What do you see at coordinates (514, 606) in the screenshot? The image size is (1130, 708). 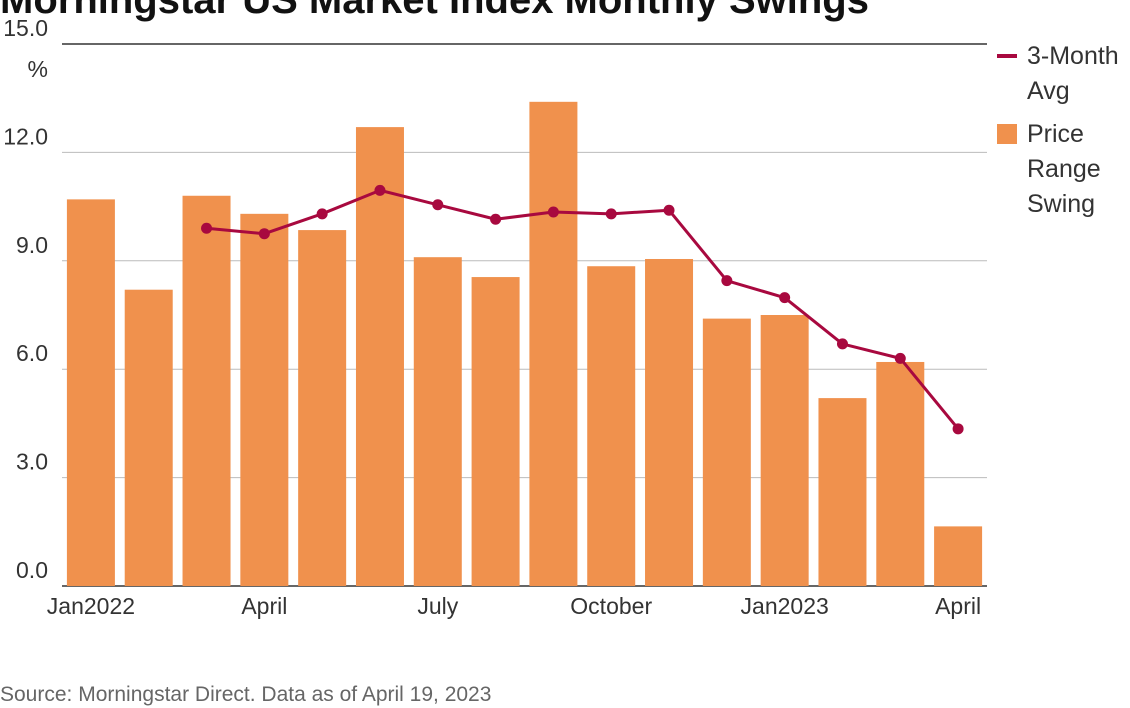 I see `x-axis-ticks: Jan2022 April July October Jan2023 April` at bounding box center [514, 606].